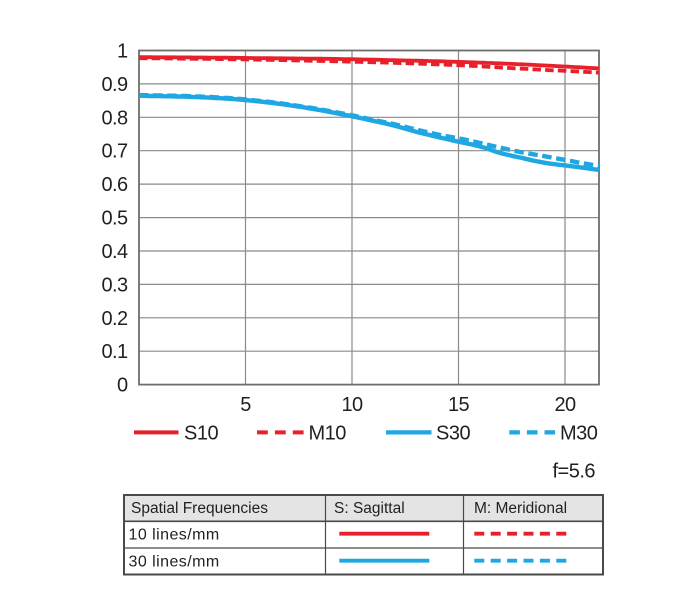 This screenshot has height=600, width=700. I want to click on svg-text: Spatial Frequencies, so click(199, 508).